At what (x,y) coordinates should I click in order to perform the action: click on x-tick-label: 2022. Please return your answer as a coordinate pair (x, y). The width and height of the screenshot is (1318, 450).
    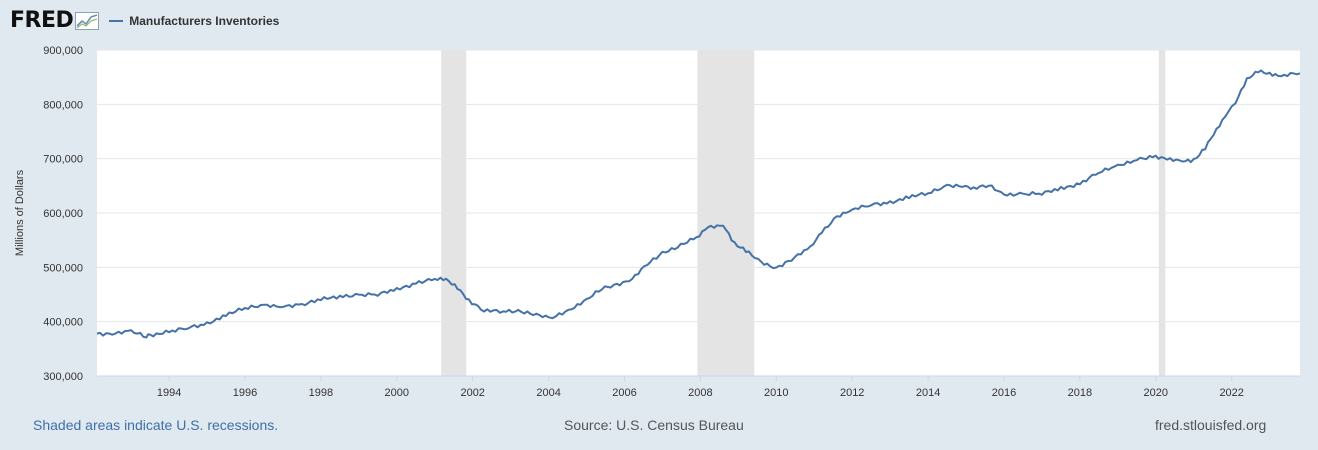
    Looking at the image, I should click on (1231, 393).